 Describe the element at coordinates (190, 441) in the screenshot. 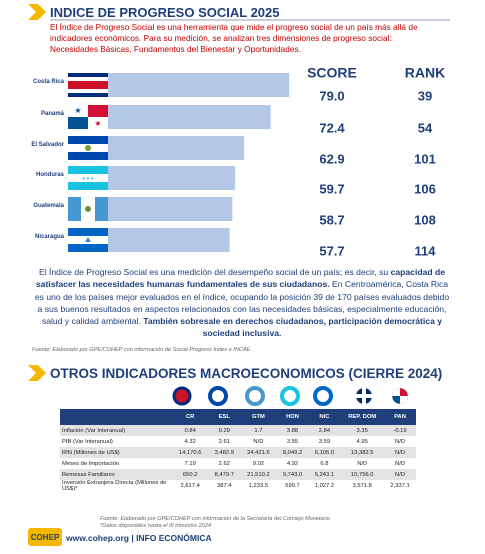

I see `cell: 4.32` at that location.